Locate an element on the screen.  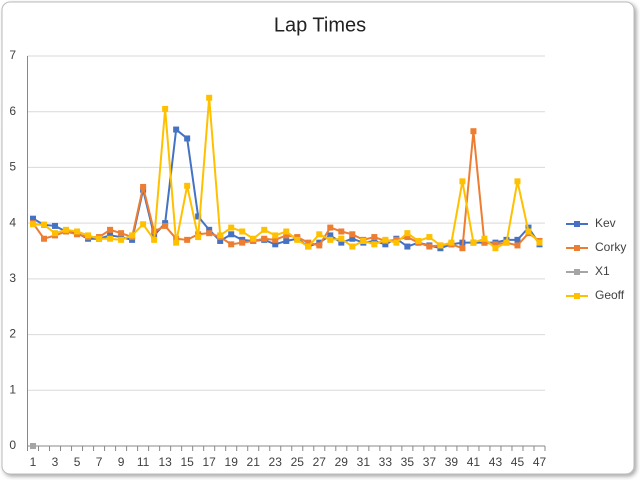
y-tick-label: 4 is located at coordinates (12, 222).